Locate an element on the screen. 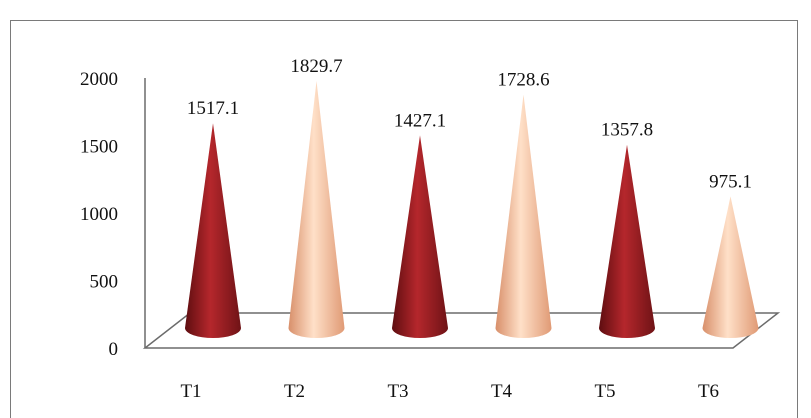 This screenshot has width=811, height=418. cone-t2 is located at coordinates (316, 209).